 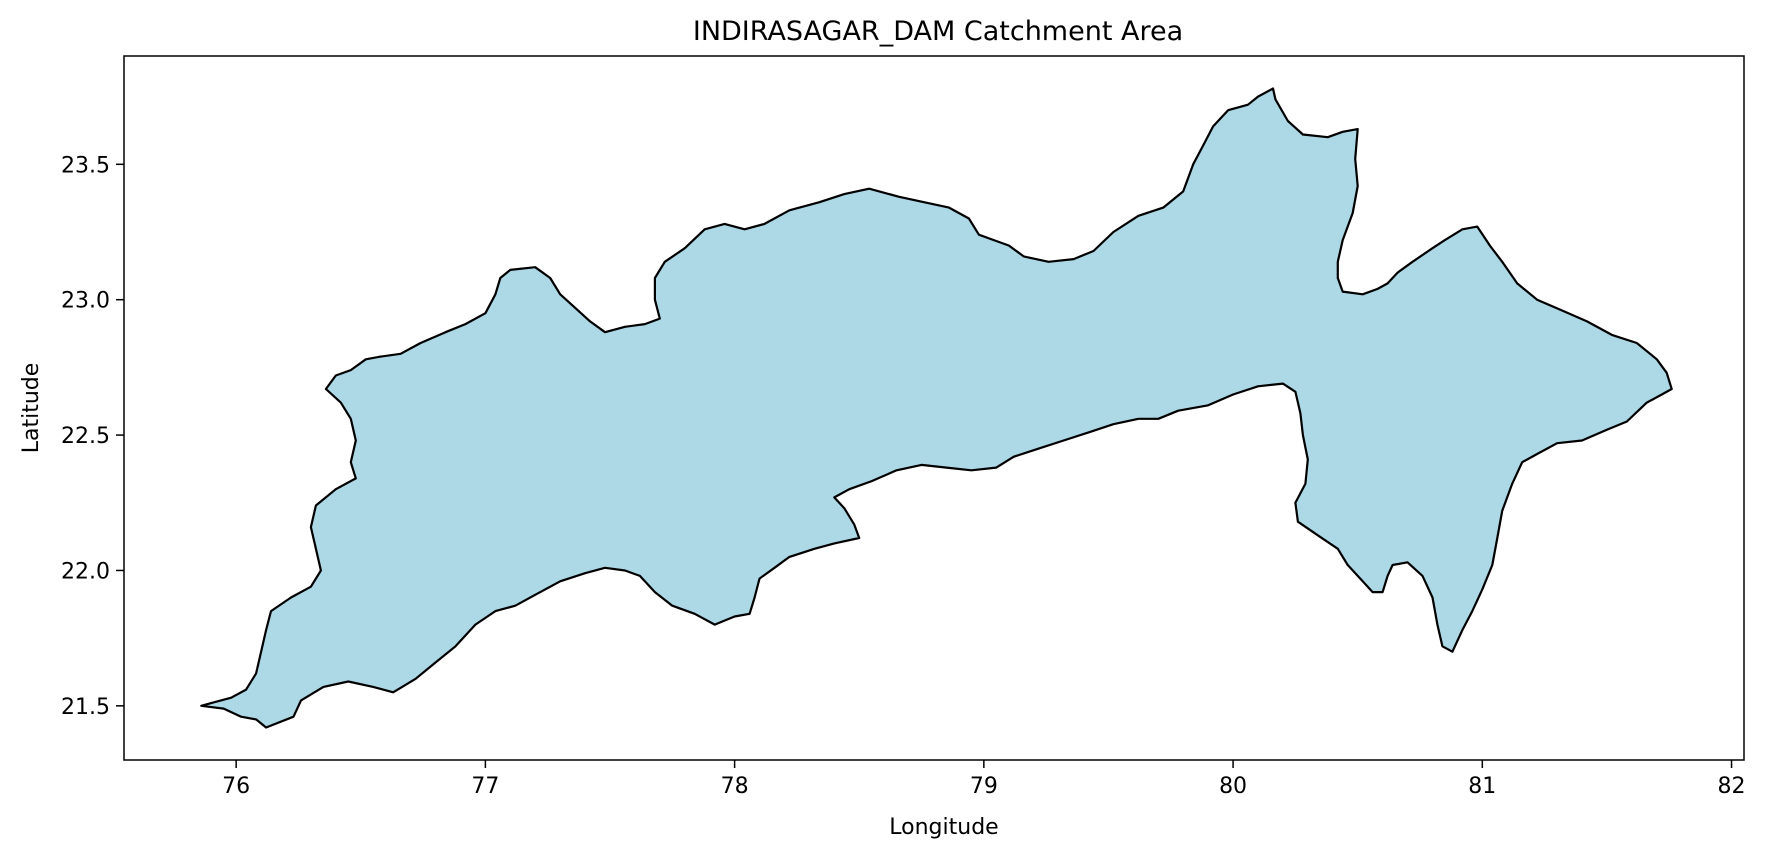 What do you see at coordinates (1482, 786) in the screenshot?
I see `x-tick-label: 81` at bounding box center [1482, 786].